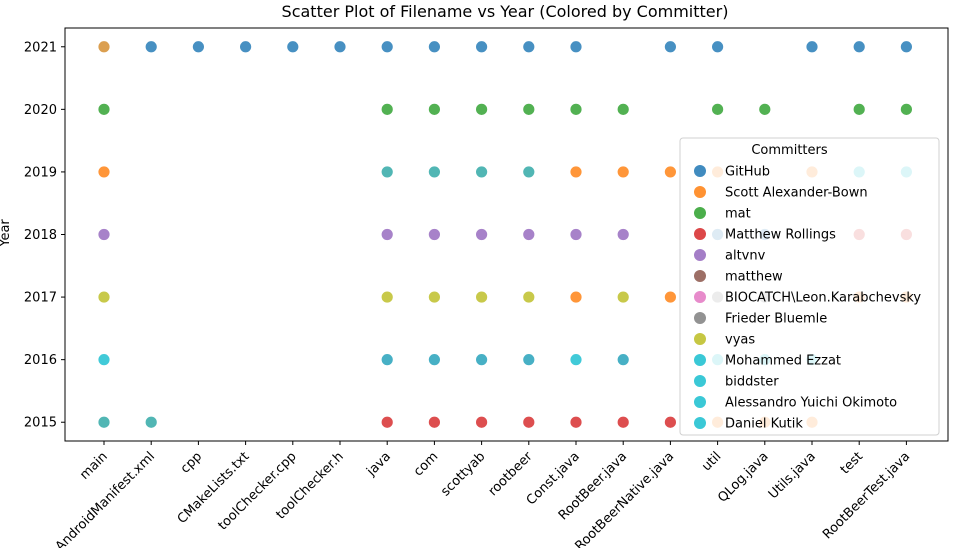  I want to click on x-tick-label: util, so click(711, 461).